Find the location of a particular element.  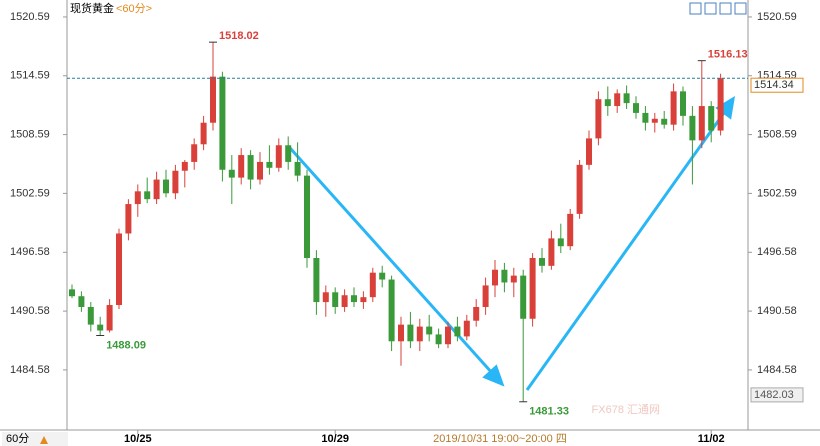

crosshair-y-label: 1482.03 is located at coordinates (774, 395).